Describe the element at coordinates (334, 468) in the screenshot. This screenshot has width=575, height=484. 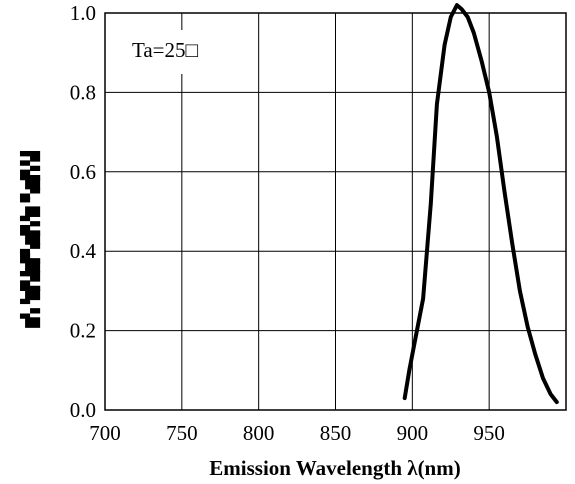
I see `x-axis-label: Emission Wavelength λ(nm)` at that location.